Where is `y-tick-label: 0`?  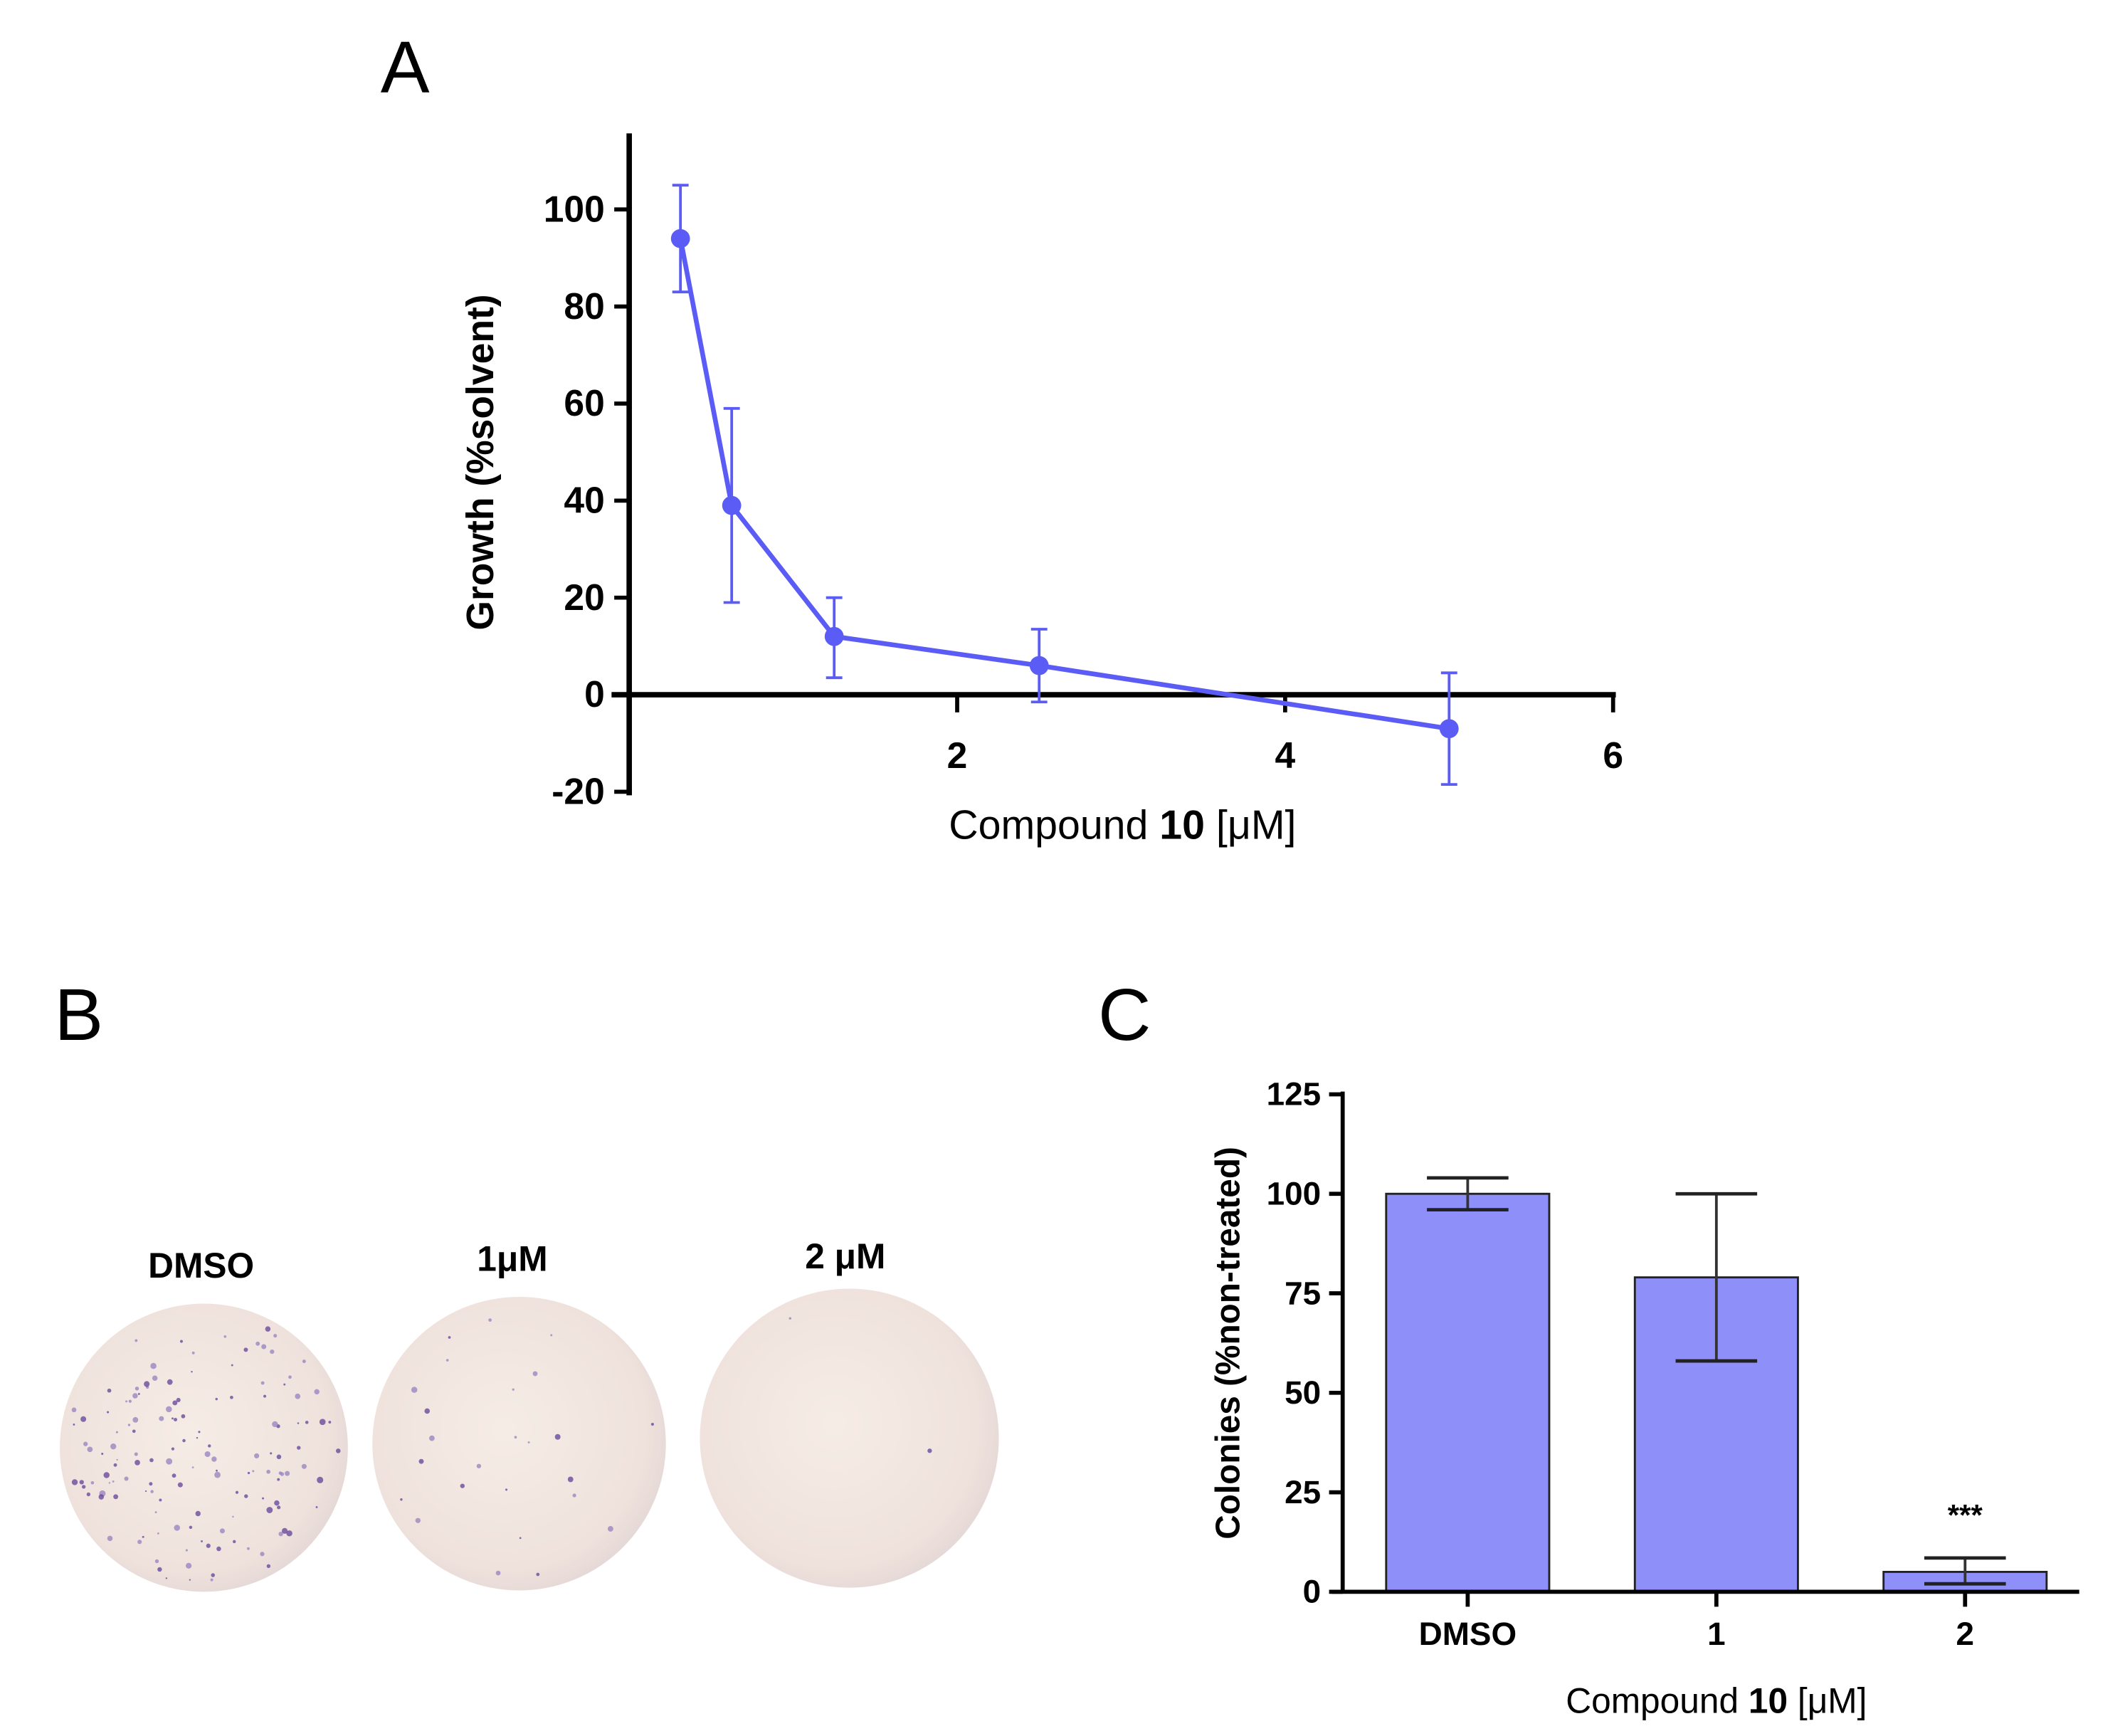
y-tick-label: 0 is located at coordinates (594, 694).